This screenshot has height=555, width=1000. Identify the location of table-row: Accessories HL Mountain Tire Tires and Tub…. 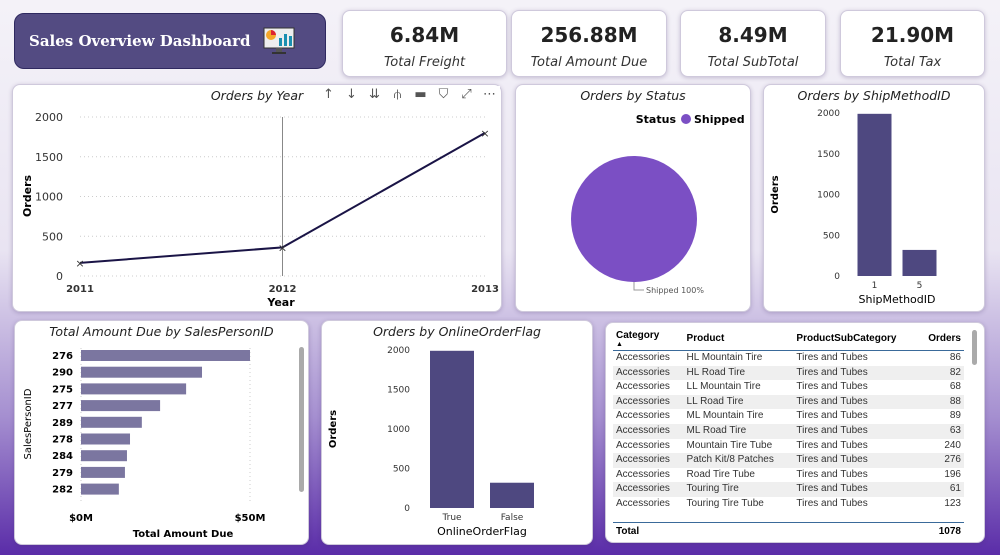
(788, 358).